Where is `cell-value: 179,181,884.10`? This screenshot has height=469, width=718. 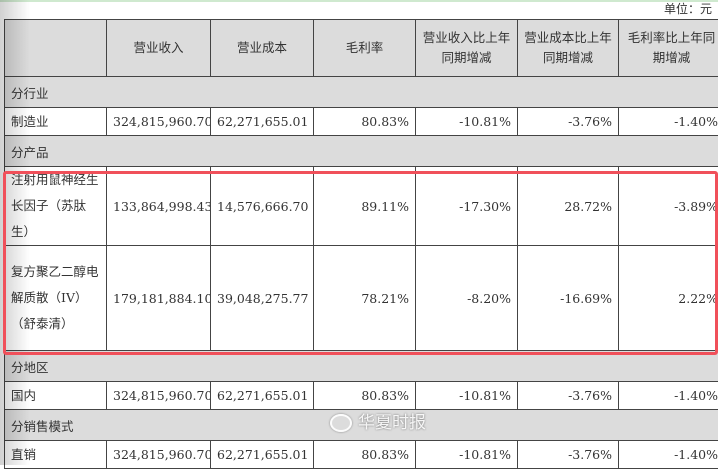 cell-value: 179,181,884.10 is located at coordinates (159, 298).